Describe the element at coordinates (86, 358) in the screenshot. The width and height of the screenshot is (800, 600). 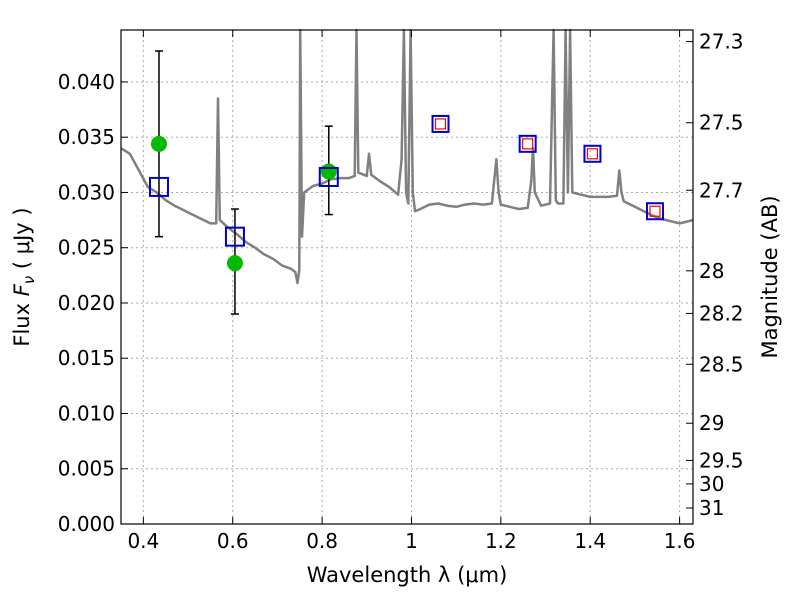
I see `y-tick-label: 0.015` at that location.